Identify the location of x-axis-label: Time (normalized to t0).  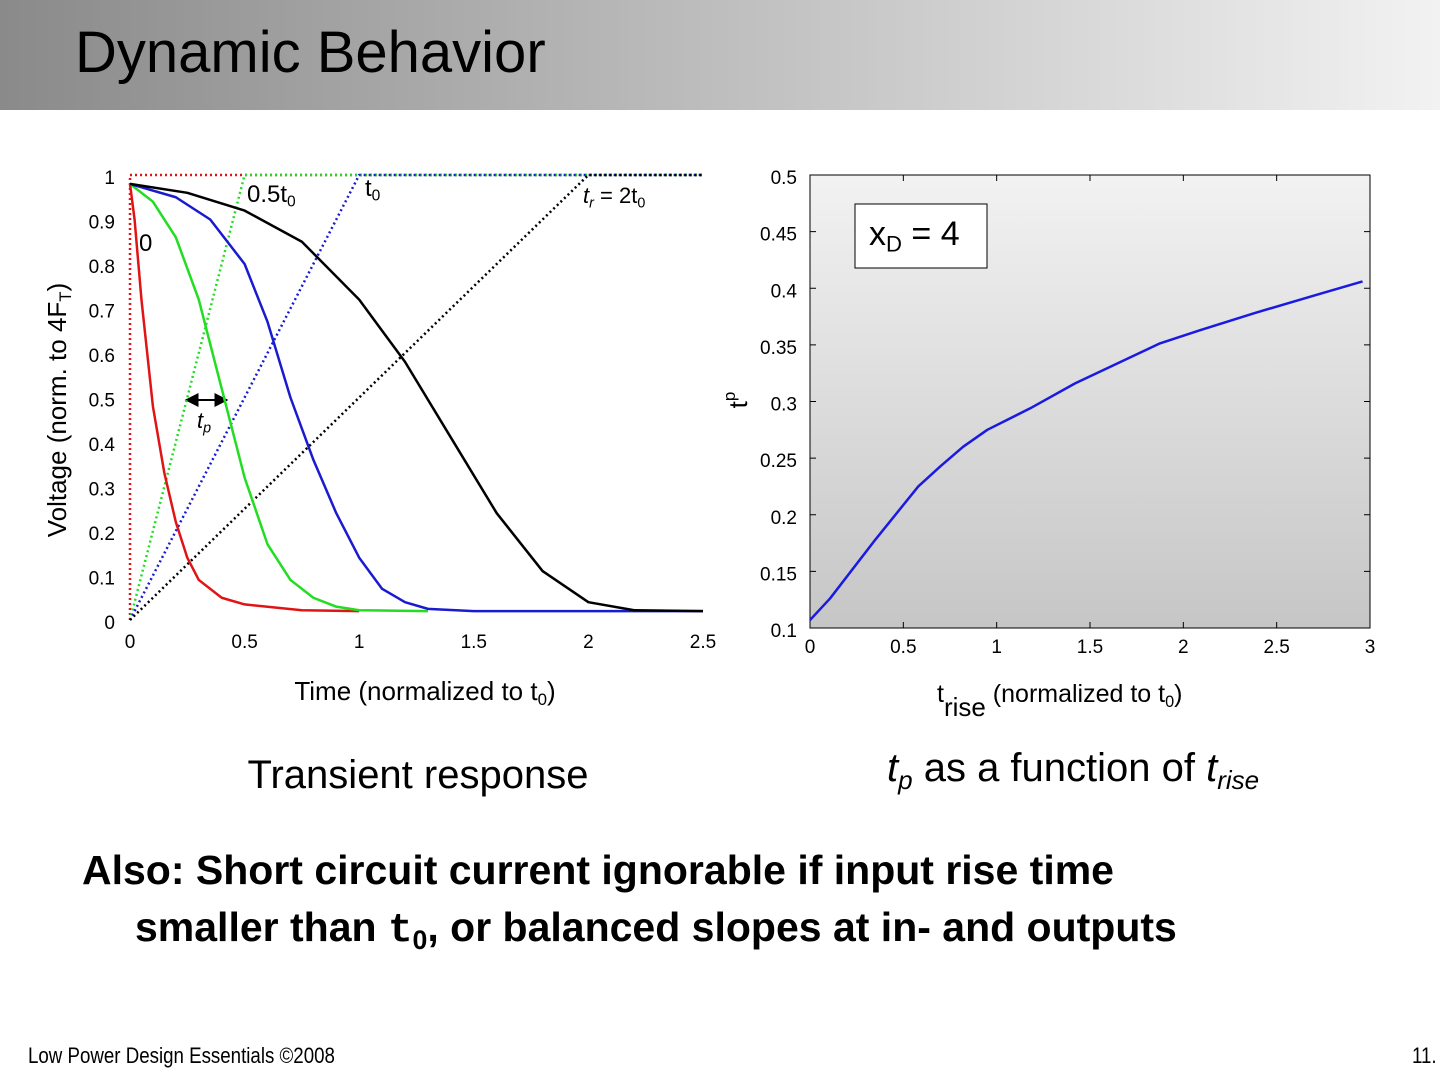
(425, 692).